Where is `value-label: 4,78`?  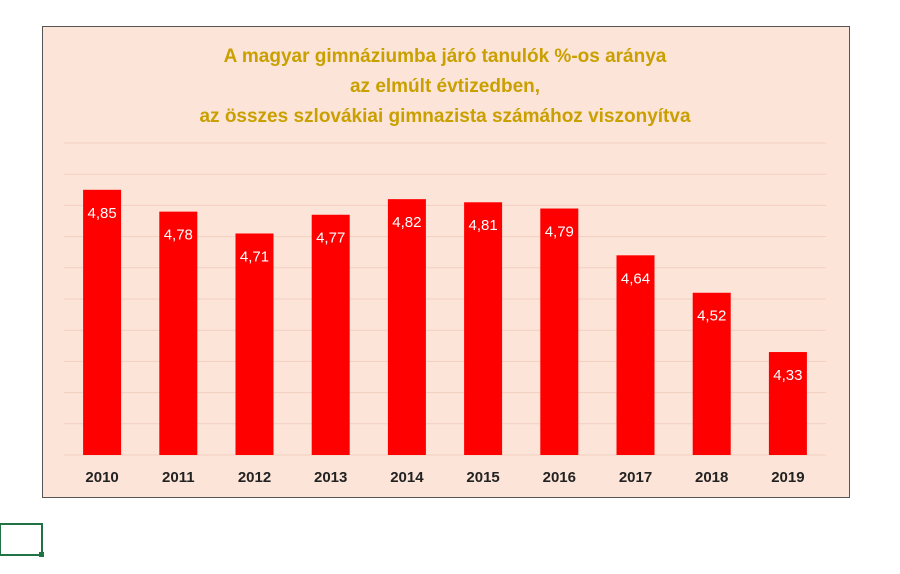 value-label: 4,78 is located at coordinates (178, 235).